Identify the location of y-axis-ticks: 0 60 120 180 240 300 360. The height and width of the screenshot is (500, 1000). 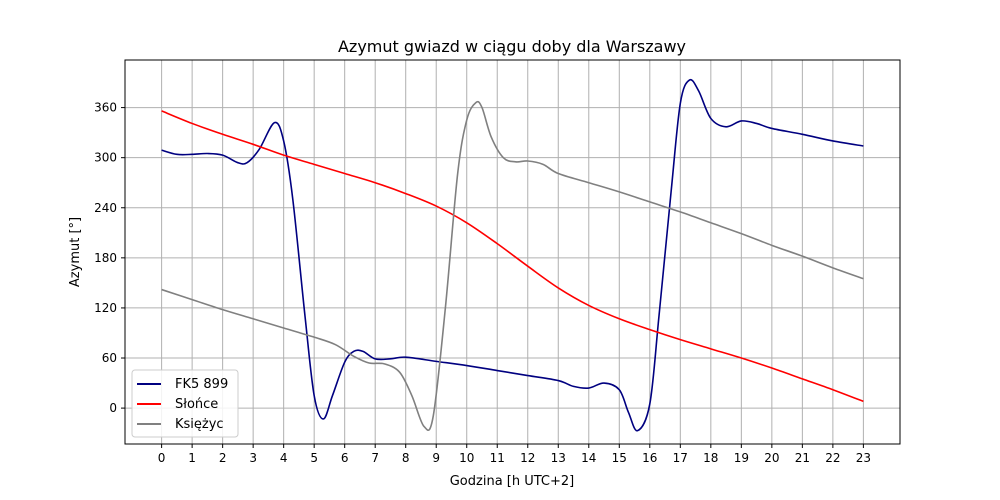
(109, 258).